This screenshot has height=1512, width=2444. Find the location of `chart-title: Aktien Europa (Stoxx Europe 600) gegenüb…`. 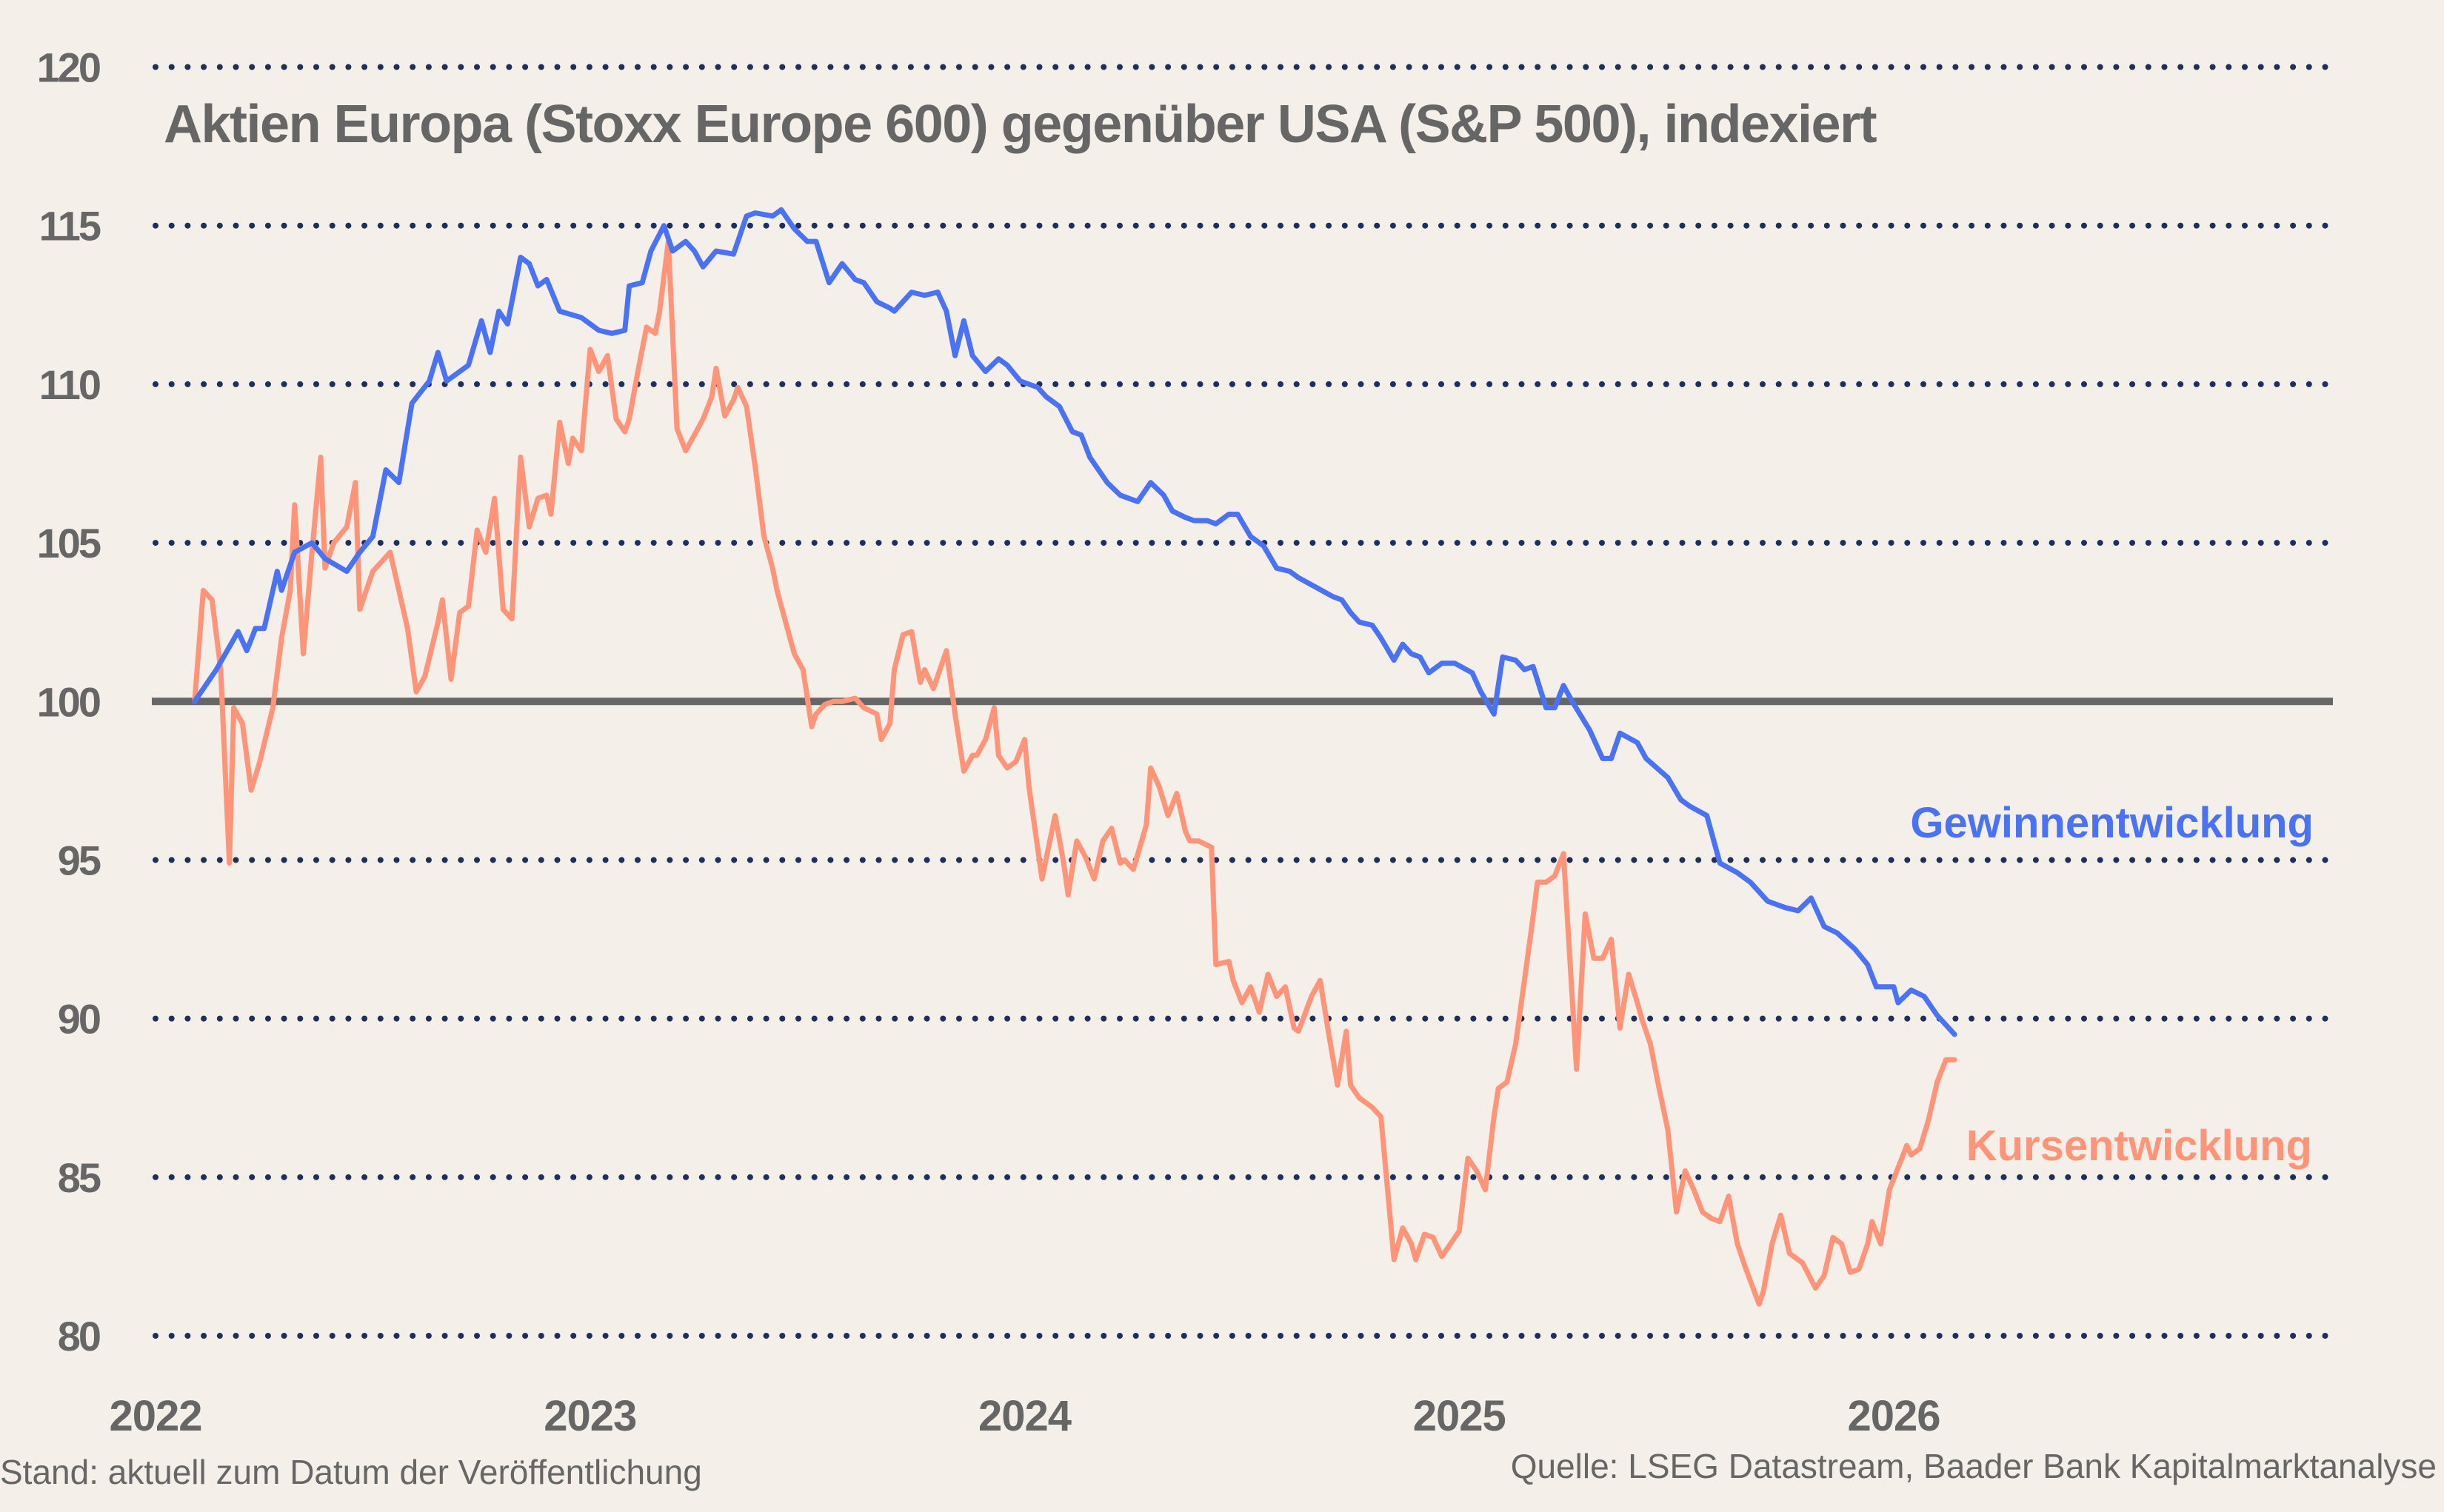

chart-title: Aktien Europa (Stoxx Europe 600) gegenüb… is located at coordinates (1021, 124).